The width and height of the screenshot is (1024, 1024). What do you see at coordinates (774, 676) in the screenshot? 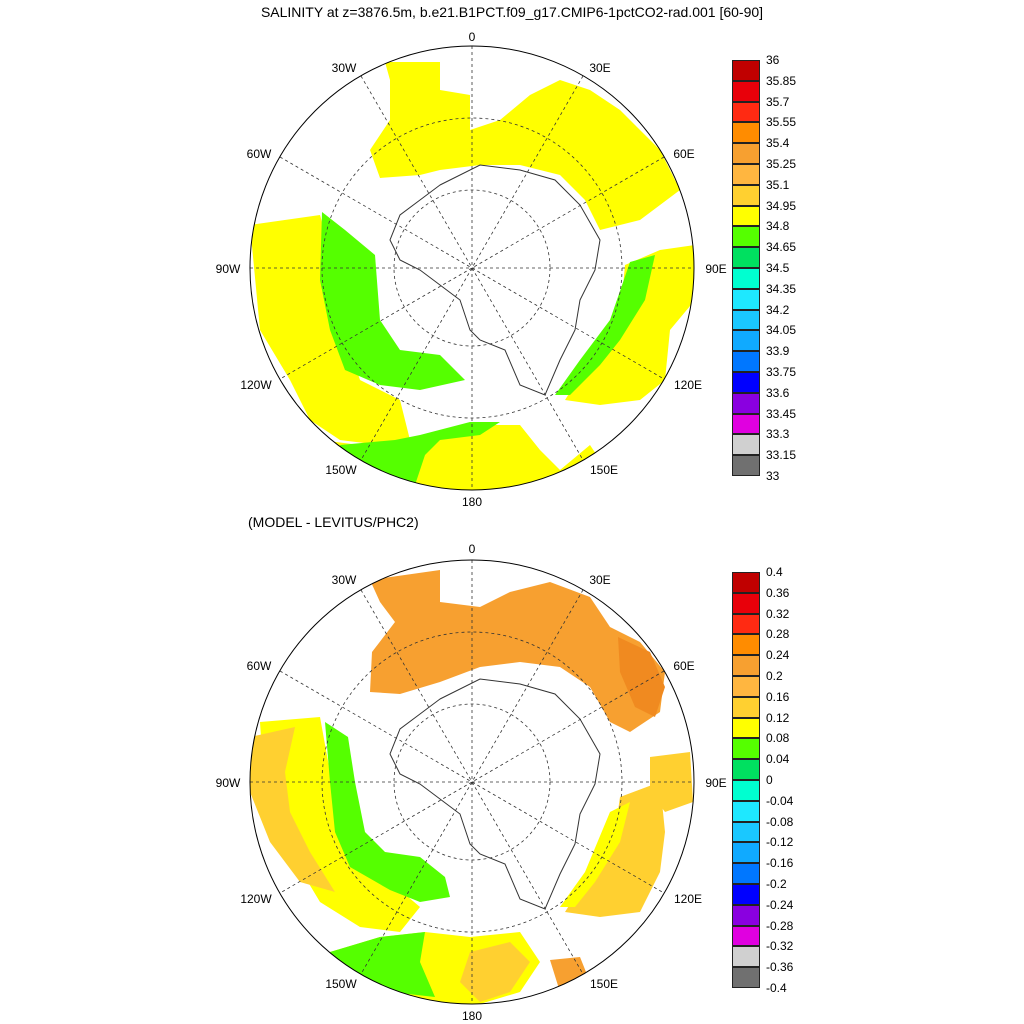
I see `colorbar-label: 0.2` at bounding box center [774, 676].